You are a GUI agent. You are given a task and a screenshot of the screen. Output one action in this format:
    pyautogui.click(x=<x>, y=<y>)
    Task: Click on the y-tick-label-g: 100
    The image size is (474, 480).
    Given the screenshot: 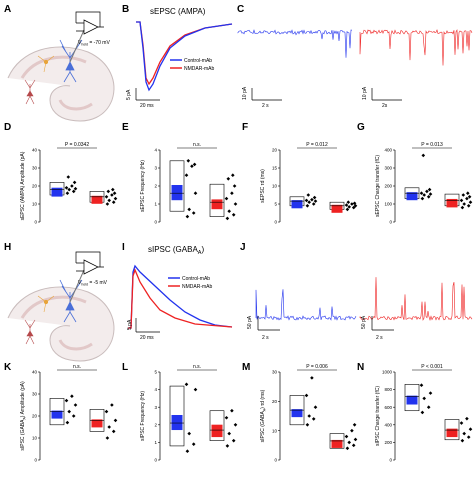 What is the action you would take?
    pyautogui.click(x=388, y=204)
    